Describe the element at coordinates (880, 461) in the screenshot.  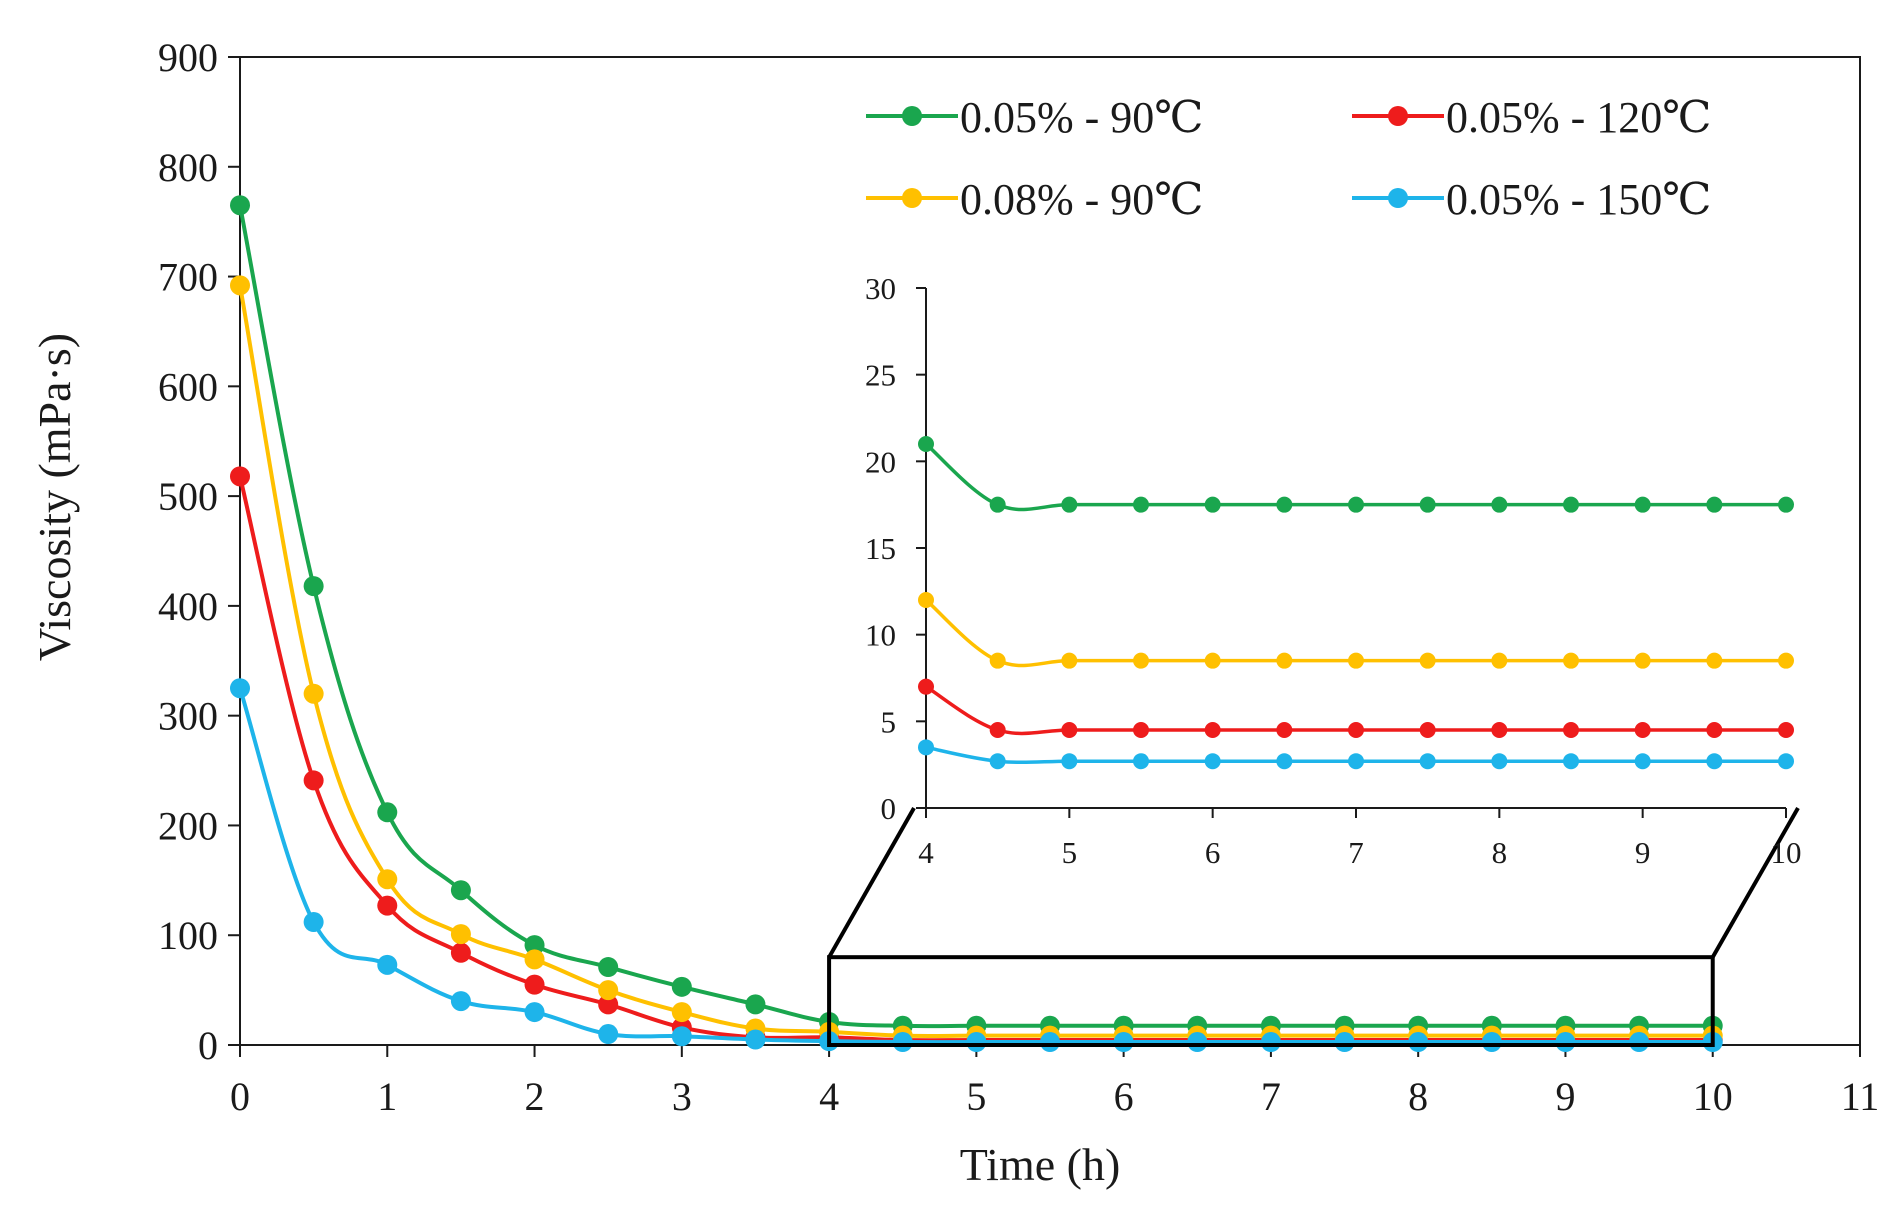
I see `inset-y-tick-label: 20` at that location.